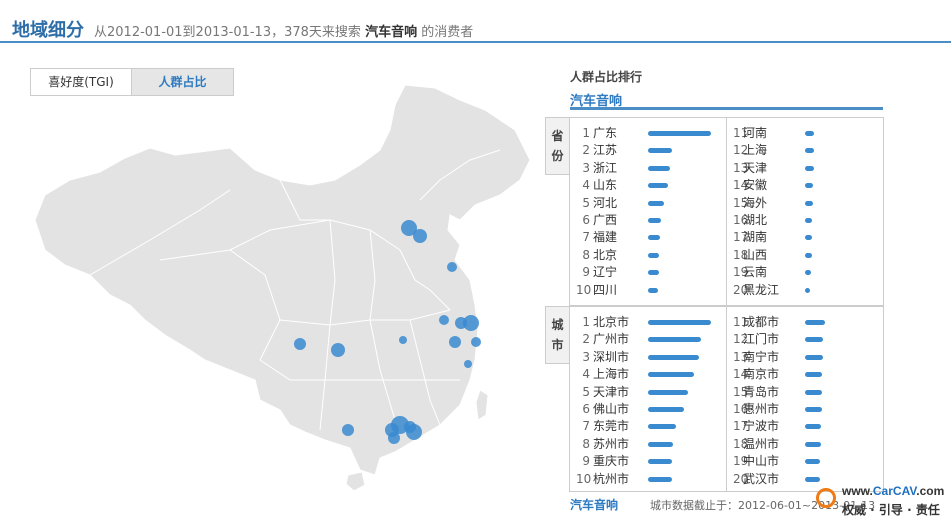 This screenshot has height=522, width=951. What do you see at coordinates (755, 167) in the screenshot?
I see `province-name: 天津` at bounding box center [755, 167].